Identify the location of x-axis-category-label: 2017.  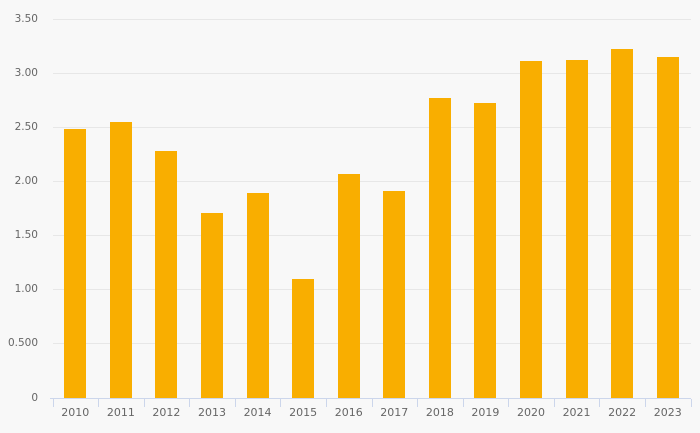
(394, 412).